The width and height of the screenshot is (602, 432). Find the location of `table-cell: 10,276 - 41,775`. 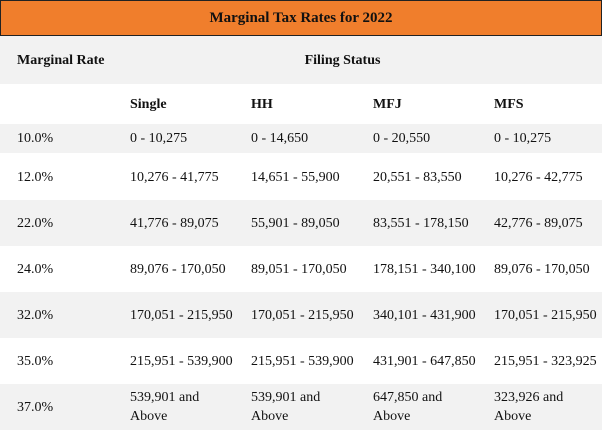

table-cell: 10,276 - 41,775 is located at coordinates (174, 177).